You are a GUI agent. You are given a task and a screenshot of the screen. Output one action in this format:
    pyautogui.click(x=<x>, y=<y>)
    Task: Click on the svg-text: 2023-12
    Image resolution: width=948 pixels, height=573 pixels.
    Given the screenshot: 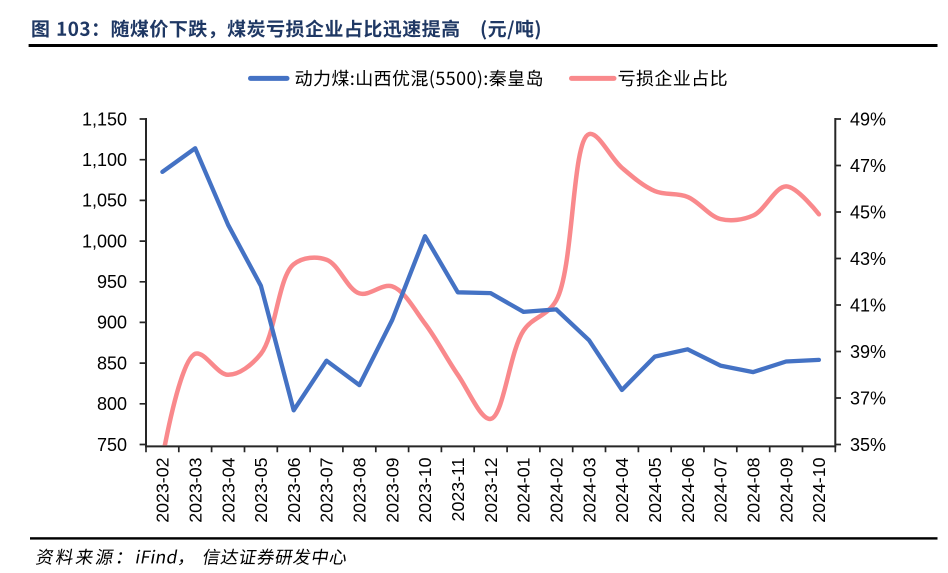 What is the action you would take?
    pyautogui.click(x=491, y=490)
    